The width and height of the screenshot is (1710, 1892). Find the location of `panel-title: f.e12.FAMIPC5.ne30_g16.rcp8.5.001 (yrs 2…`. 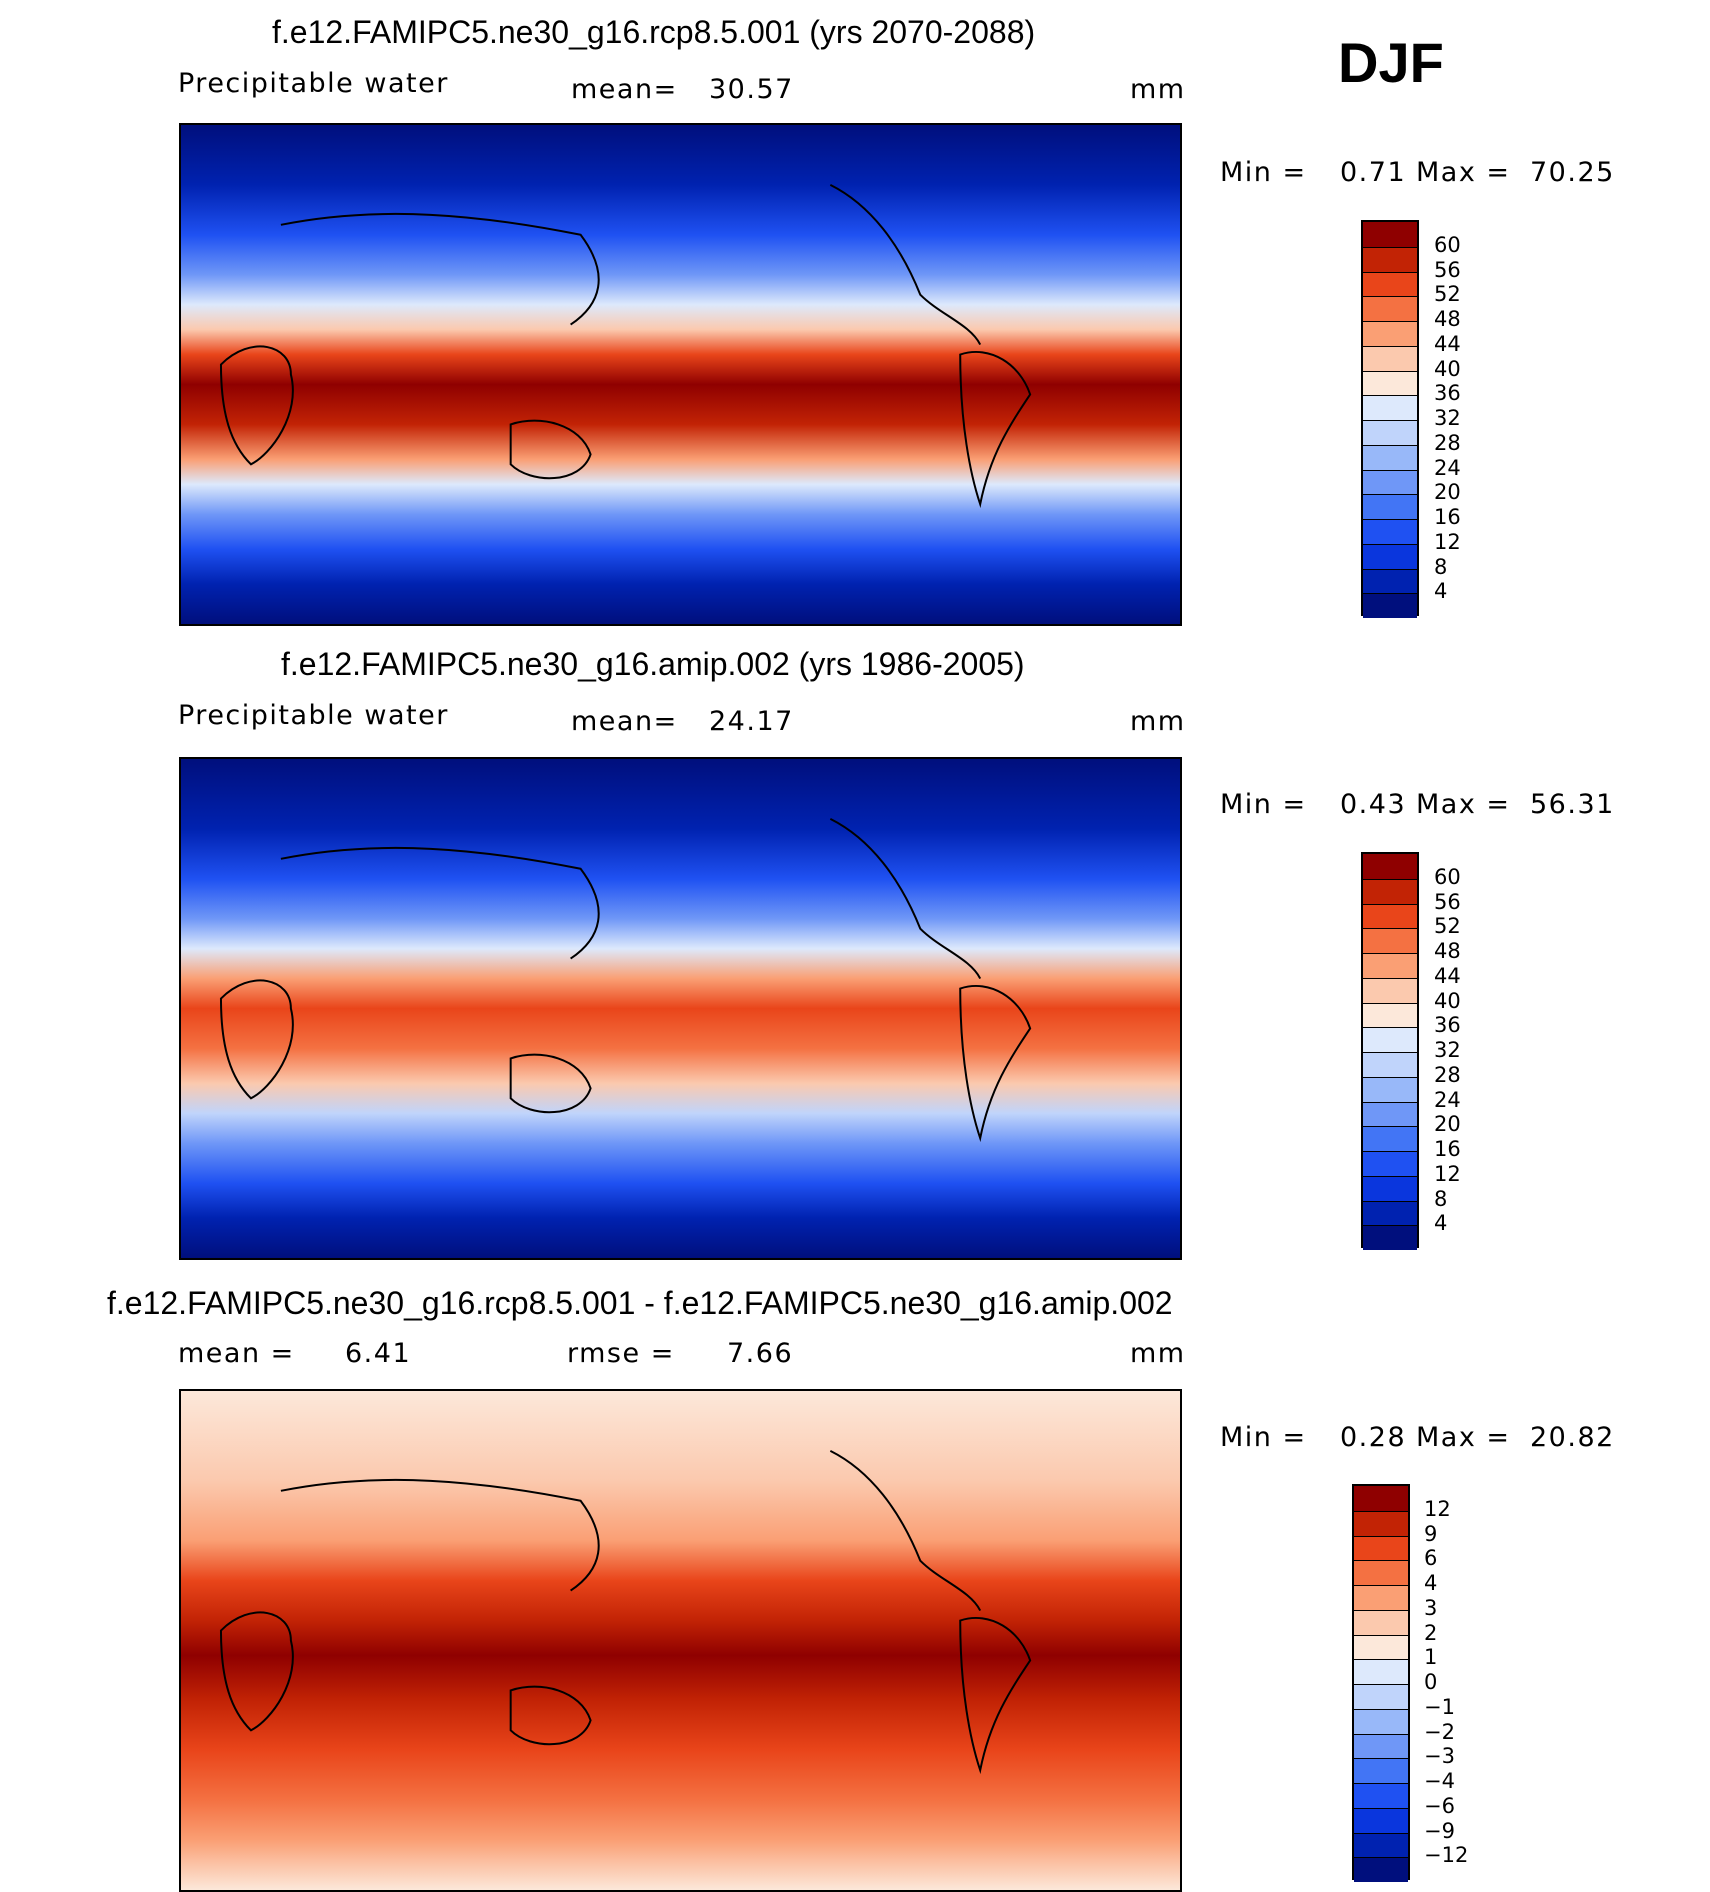

panel-title: f.e12.FAMIPC5.ne30_g16.rcp8.5.001 (yrs 2… is located at coordinates (654, 32).